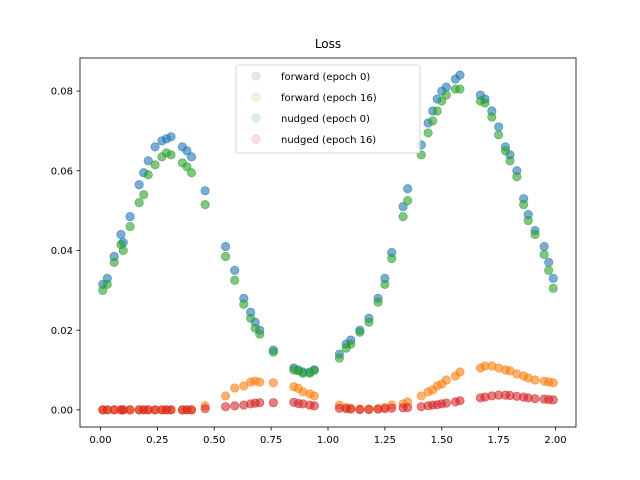  Describe the element at coordinates (328, 109) in the screenshot. I see `legend-box` at that location.